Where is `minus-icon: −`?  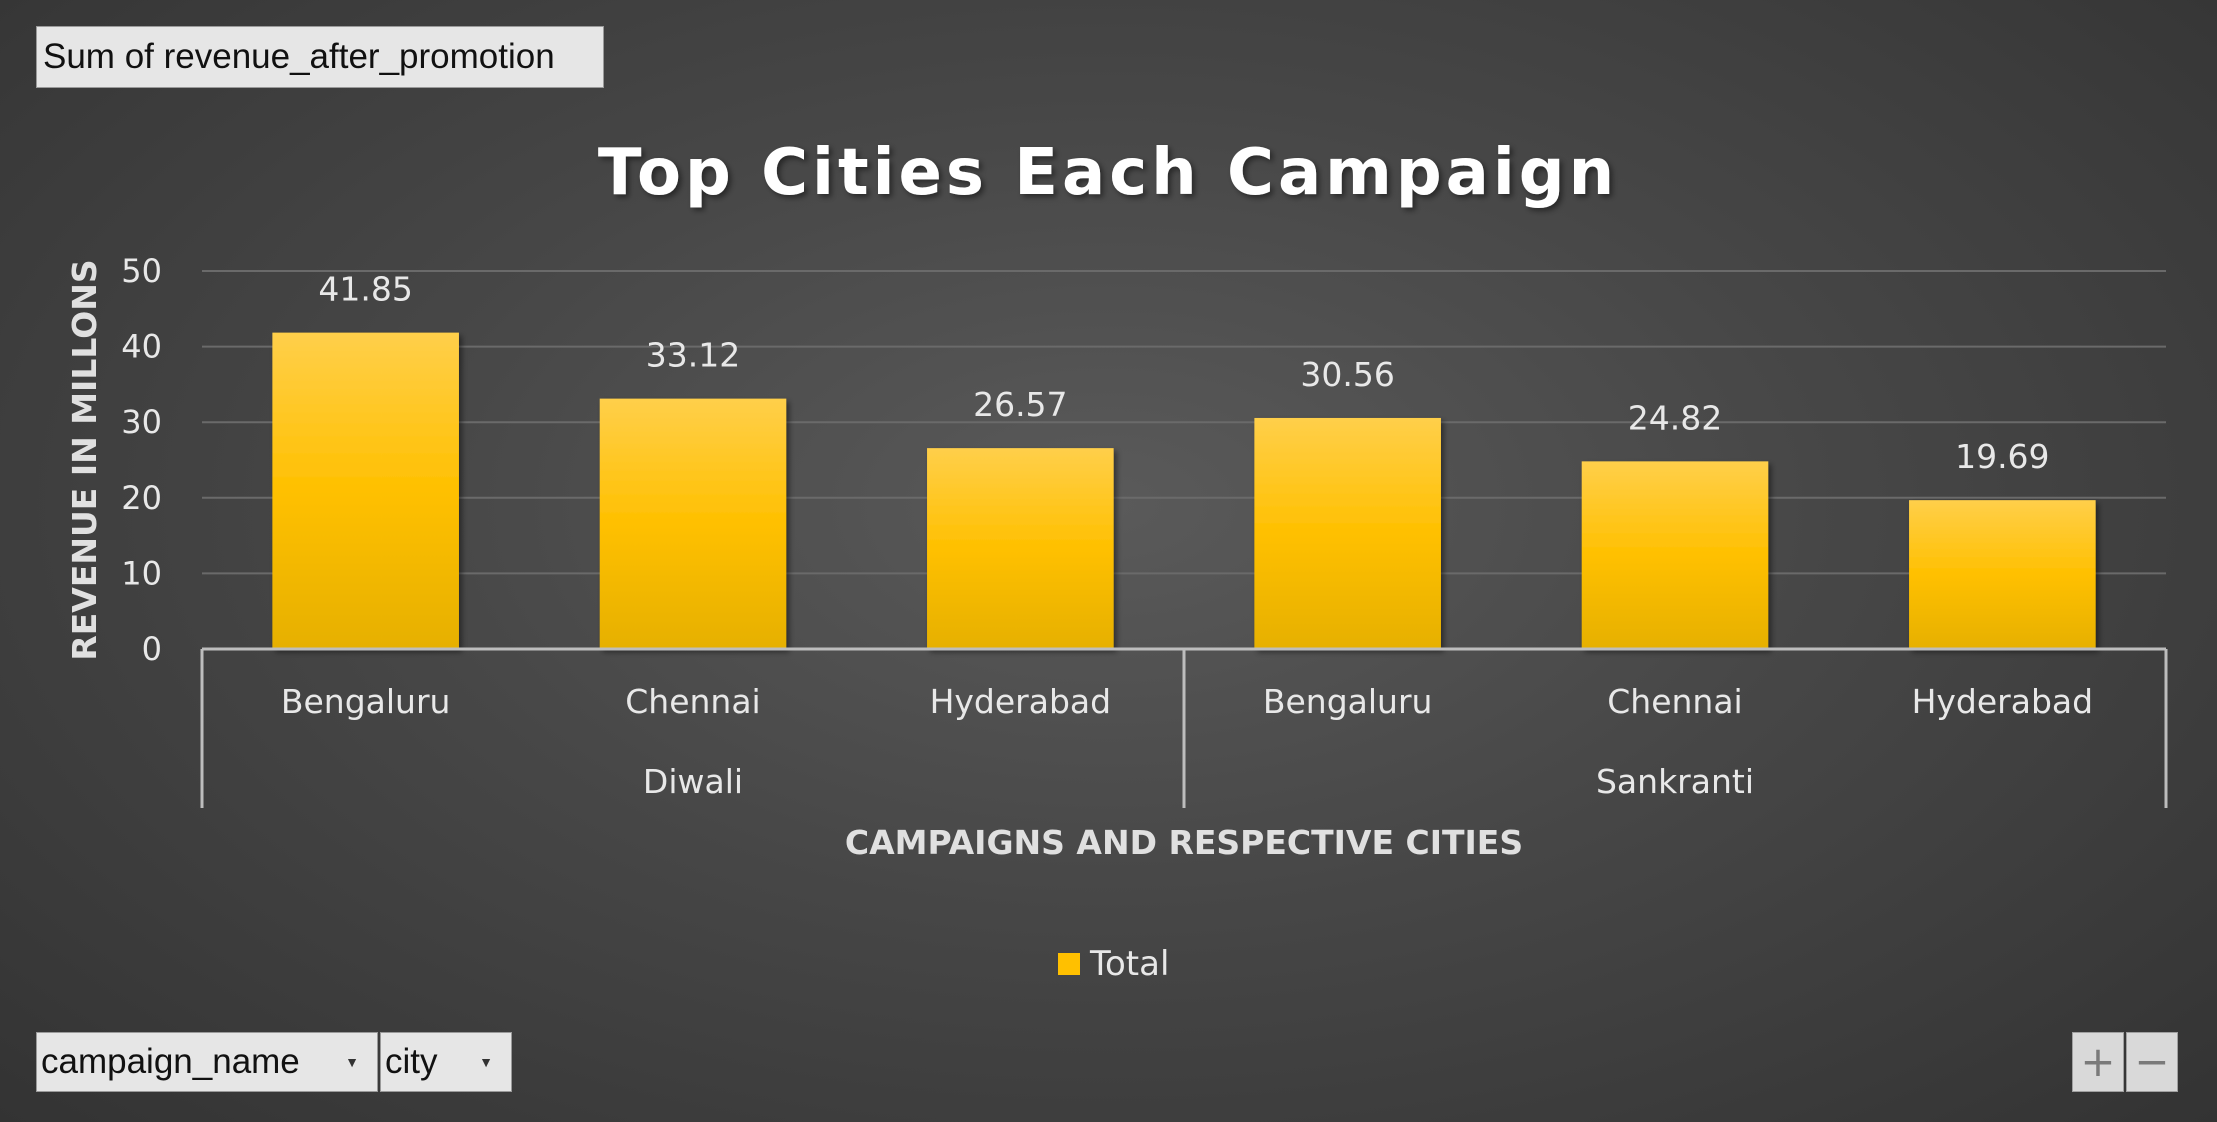
minus-icon: − is located at coordinates (2152, 1061).